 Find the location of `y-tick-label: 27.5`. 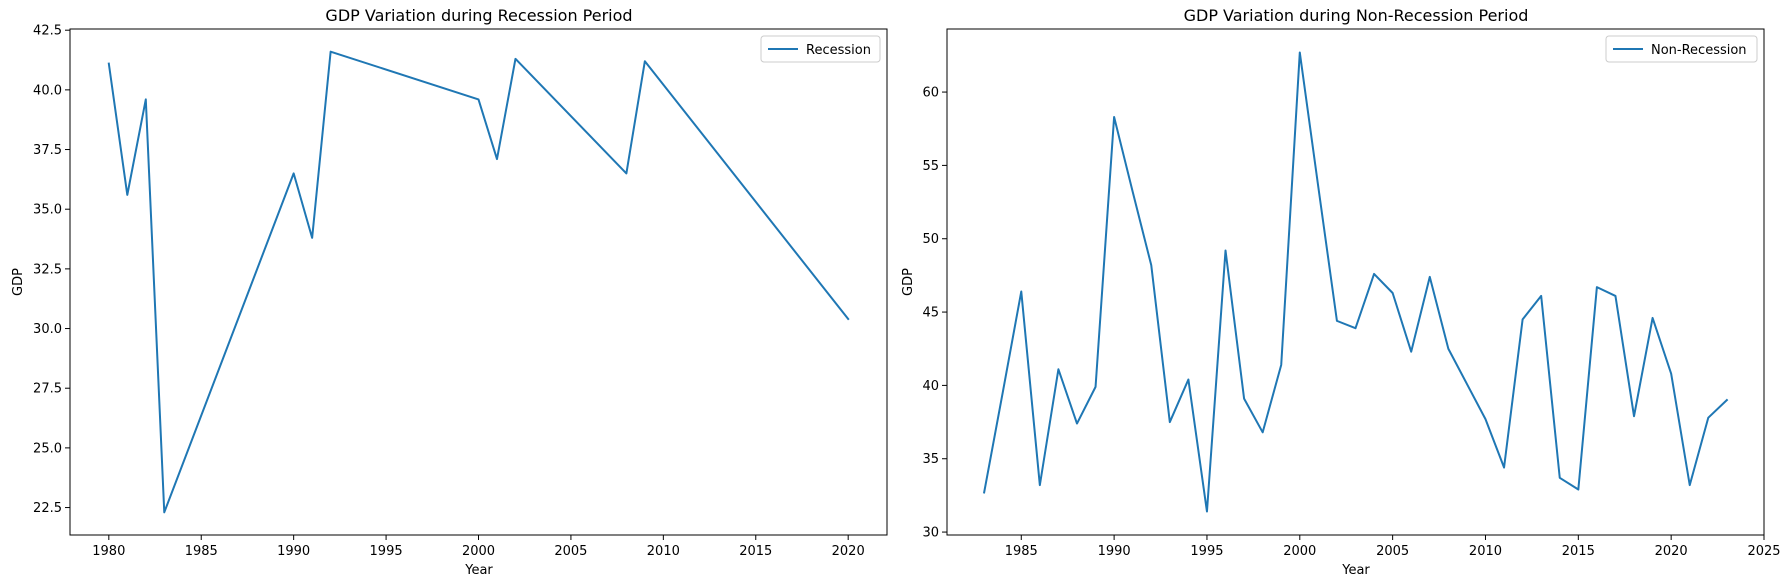

y-tick-label: 27.5 is located at coordinates (47, 389).